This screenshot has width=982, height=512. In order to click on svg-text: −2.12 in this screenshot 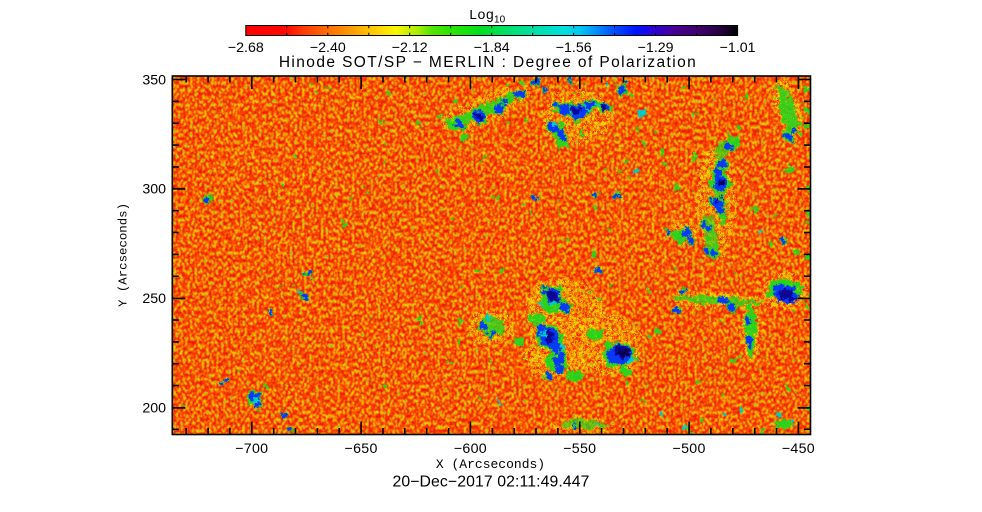, I will do `click(410, 48)`.